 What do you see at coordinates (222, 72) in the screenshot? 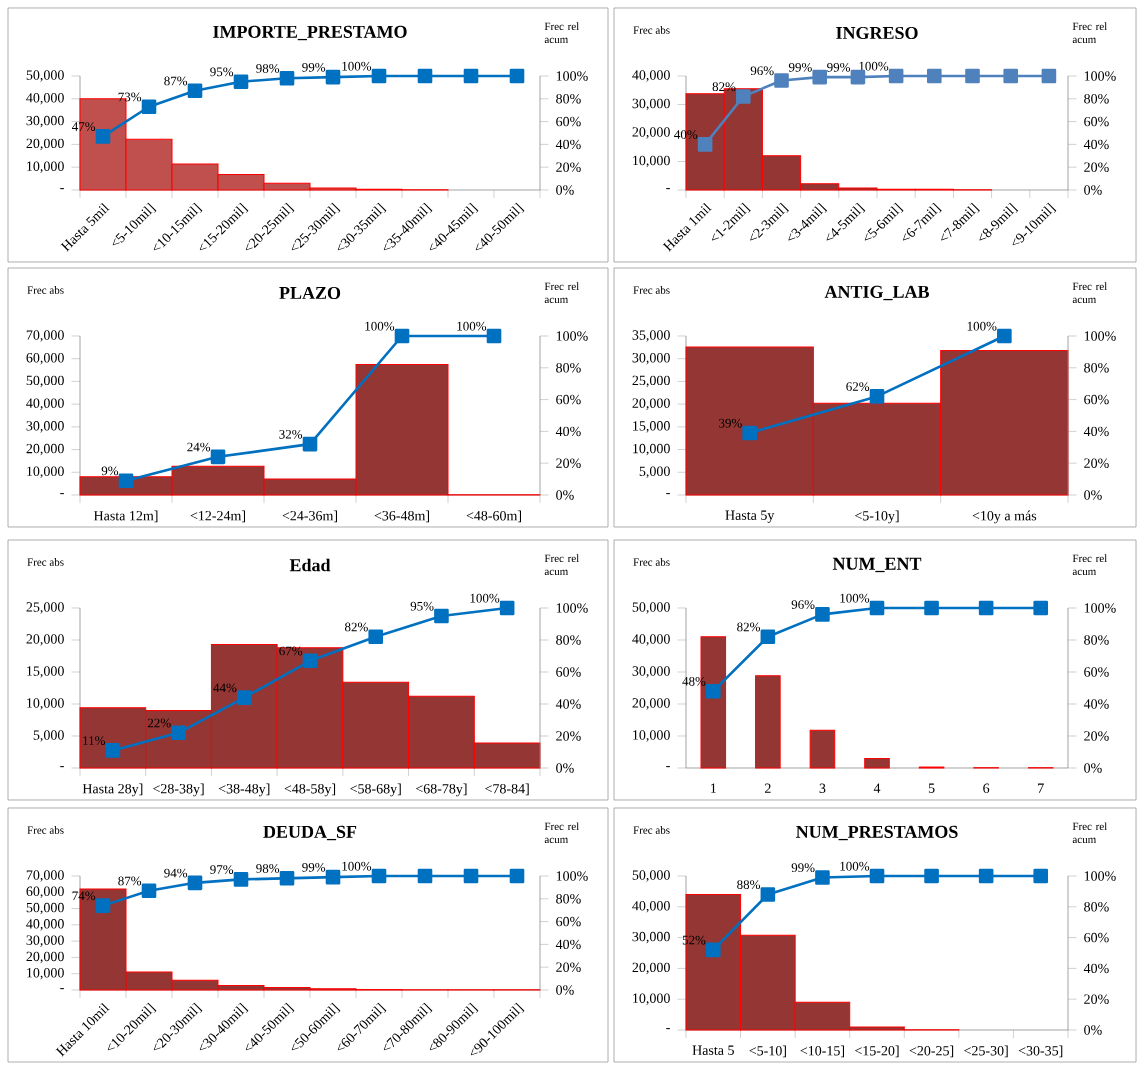
I see `data-label: 95%` at bounding box center [222, 72].